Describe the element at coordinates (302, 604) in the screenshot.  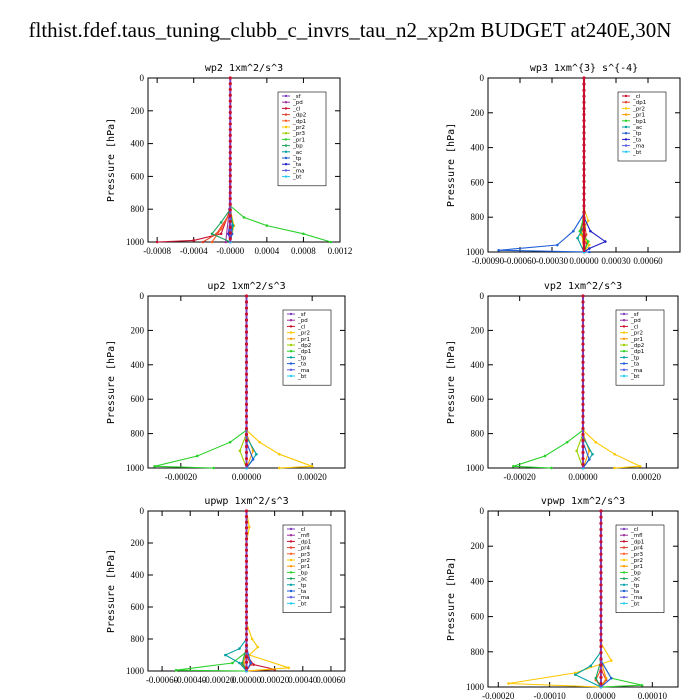
I see `legend-entry: _bt` at that location.